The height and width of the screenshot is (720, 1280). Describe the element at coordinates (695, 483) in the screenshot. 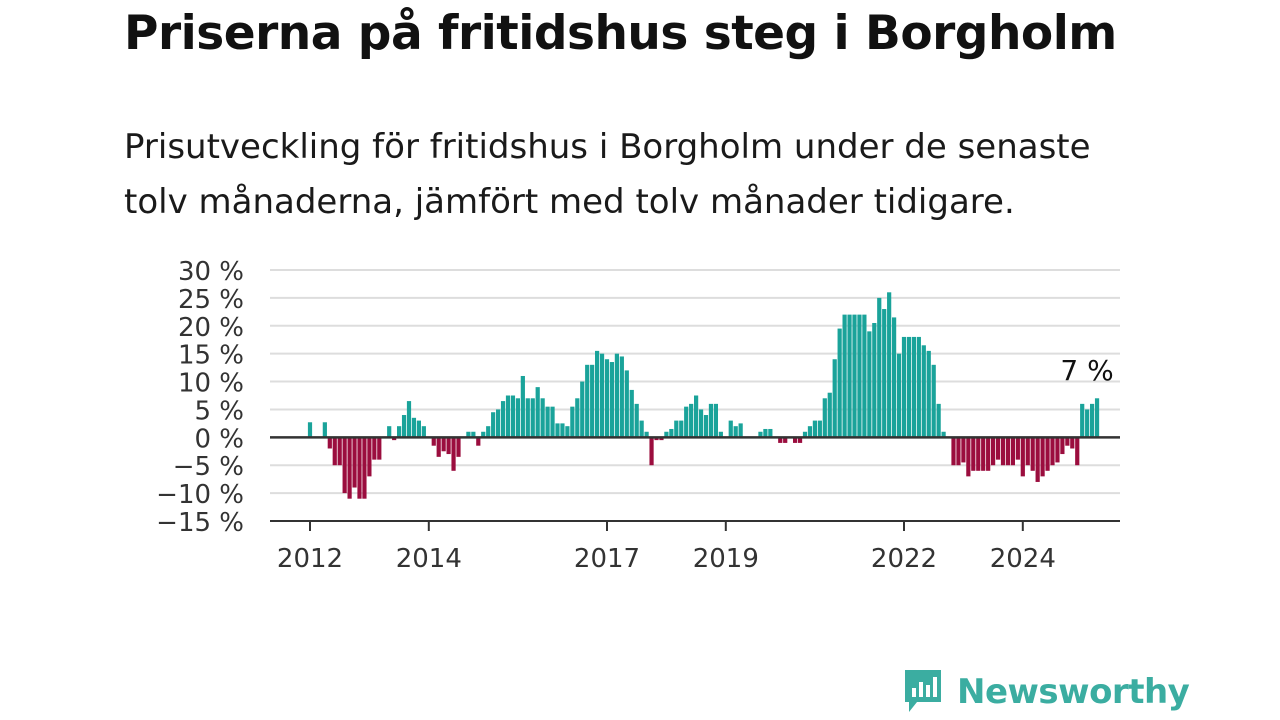

I see `axes` at that location.